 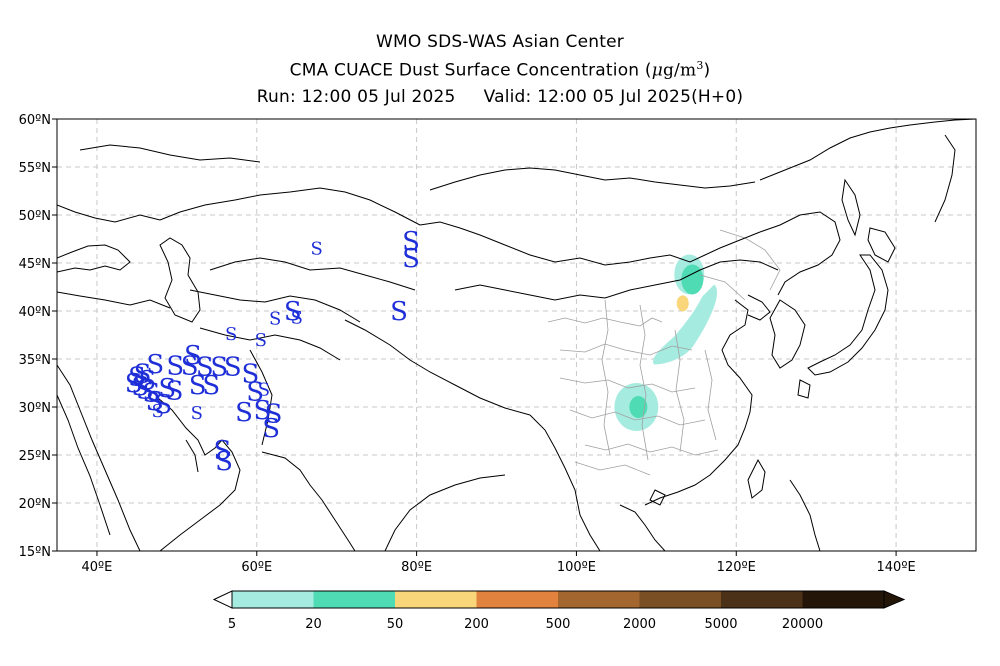 What do you see at coordinates (500, 42) in the screenshot?
I see `title-line-1: WMO SDS-WAS Asian Center` at bounding box center [500, 42].